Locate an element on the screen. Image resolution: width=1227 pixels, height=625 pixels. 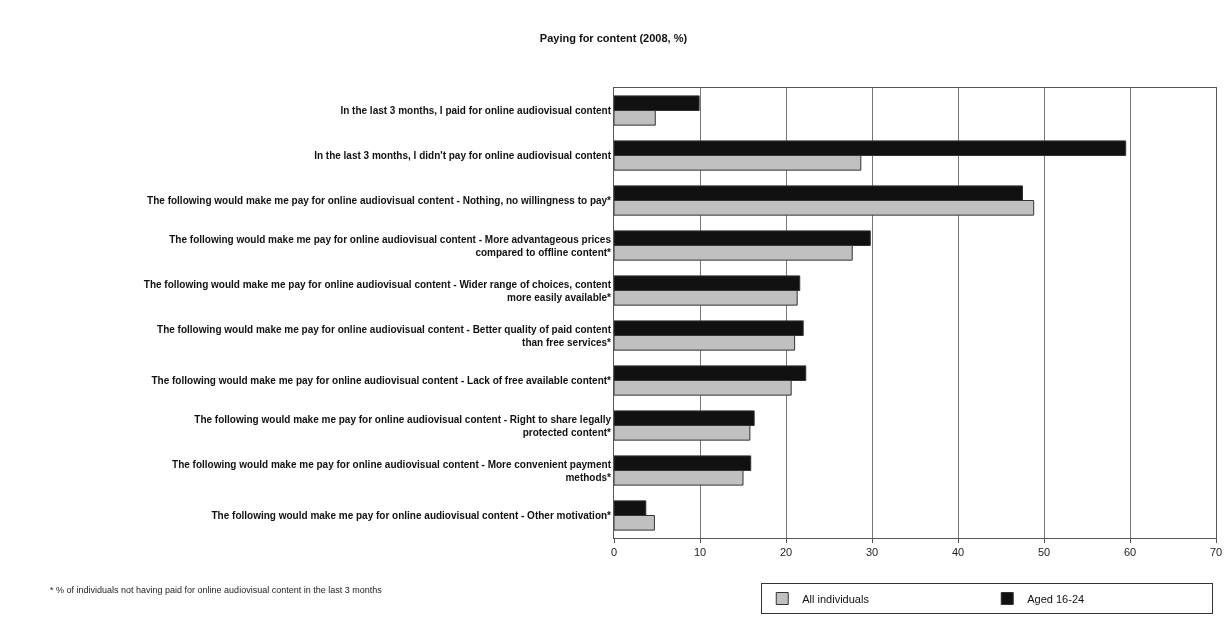
legend-label: Aged 16-24 is located at coordinates (1056, 598).